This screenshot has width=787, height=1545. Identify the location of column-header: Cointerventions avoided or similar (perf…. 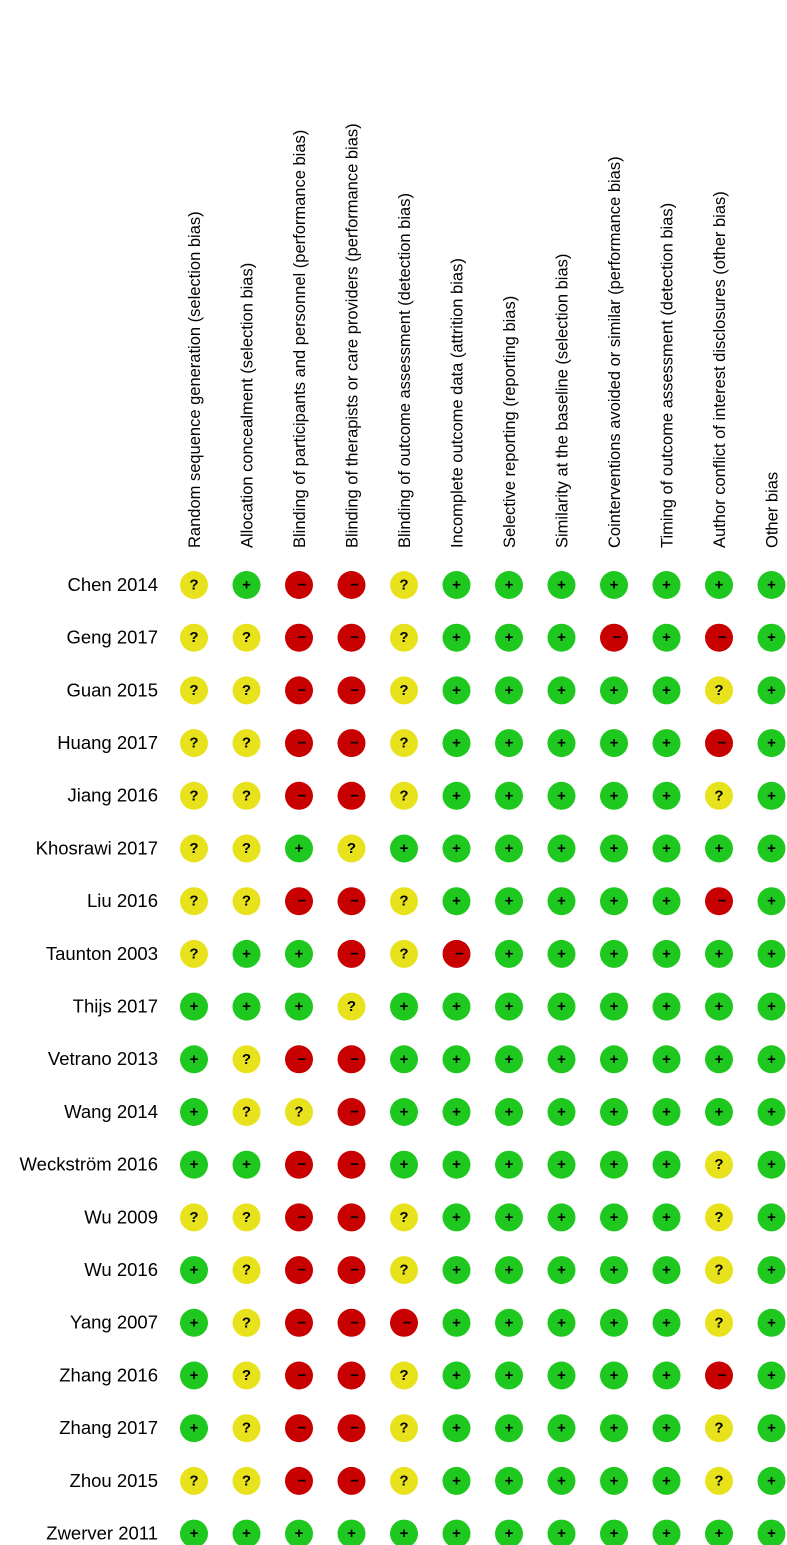
(615, 352).